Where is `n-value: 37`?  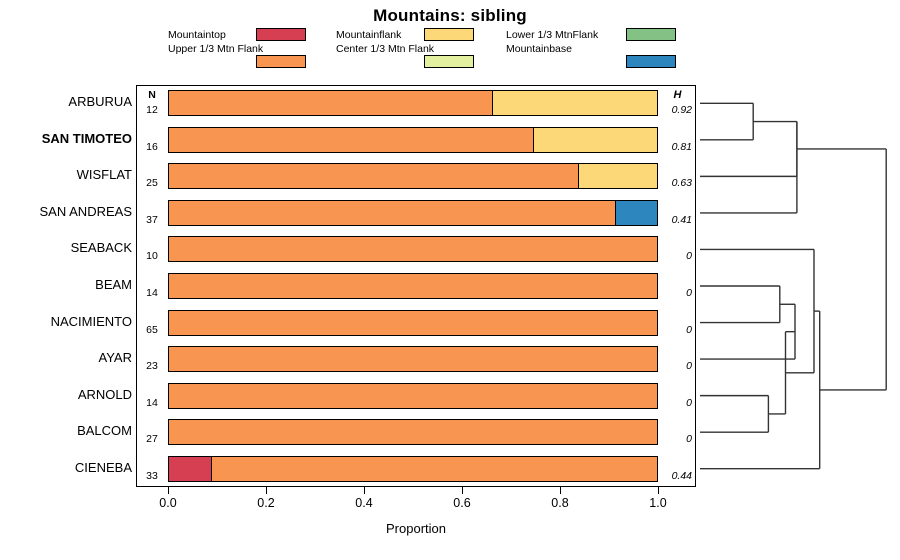
n-value: 37 is located at coordinates (152, 219).